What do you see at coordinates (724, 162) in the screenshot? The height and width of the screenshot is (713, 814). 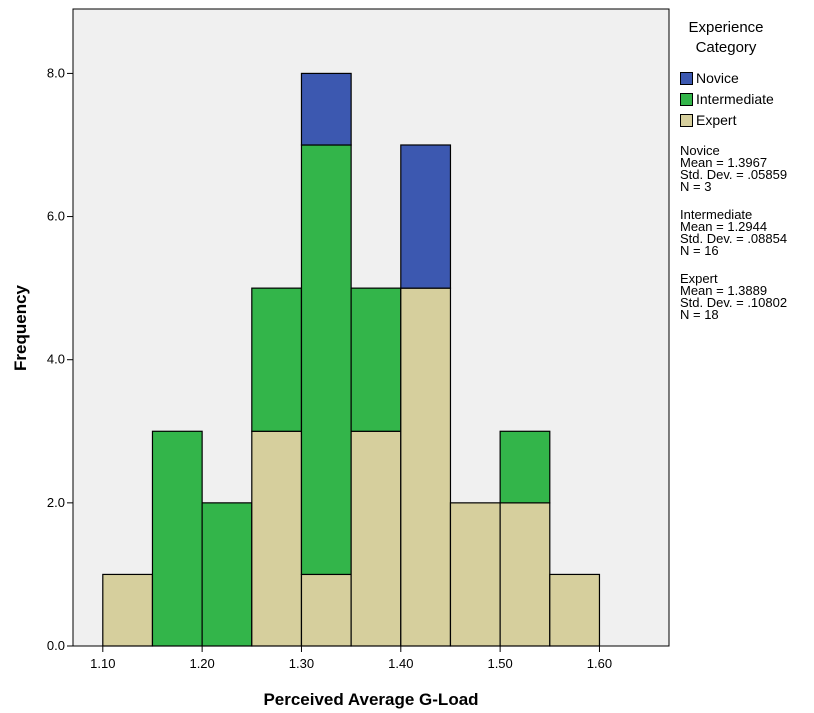 I see `stats-mean: Mean = 1.3967` at bounding box center [724, 162].